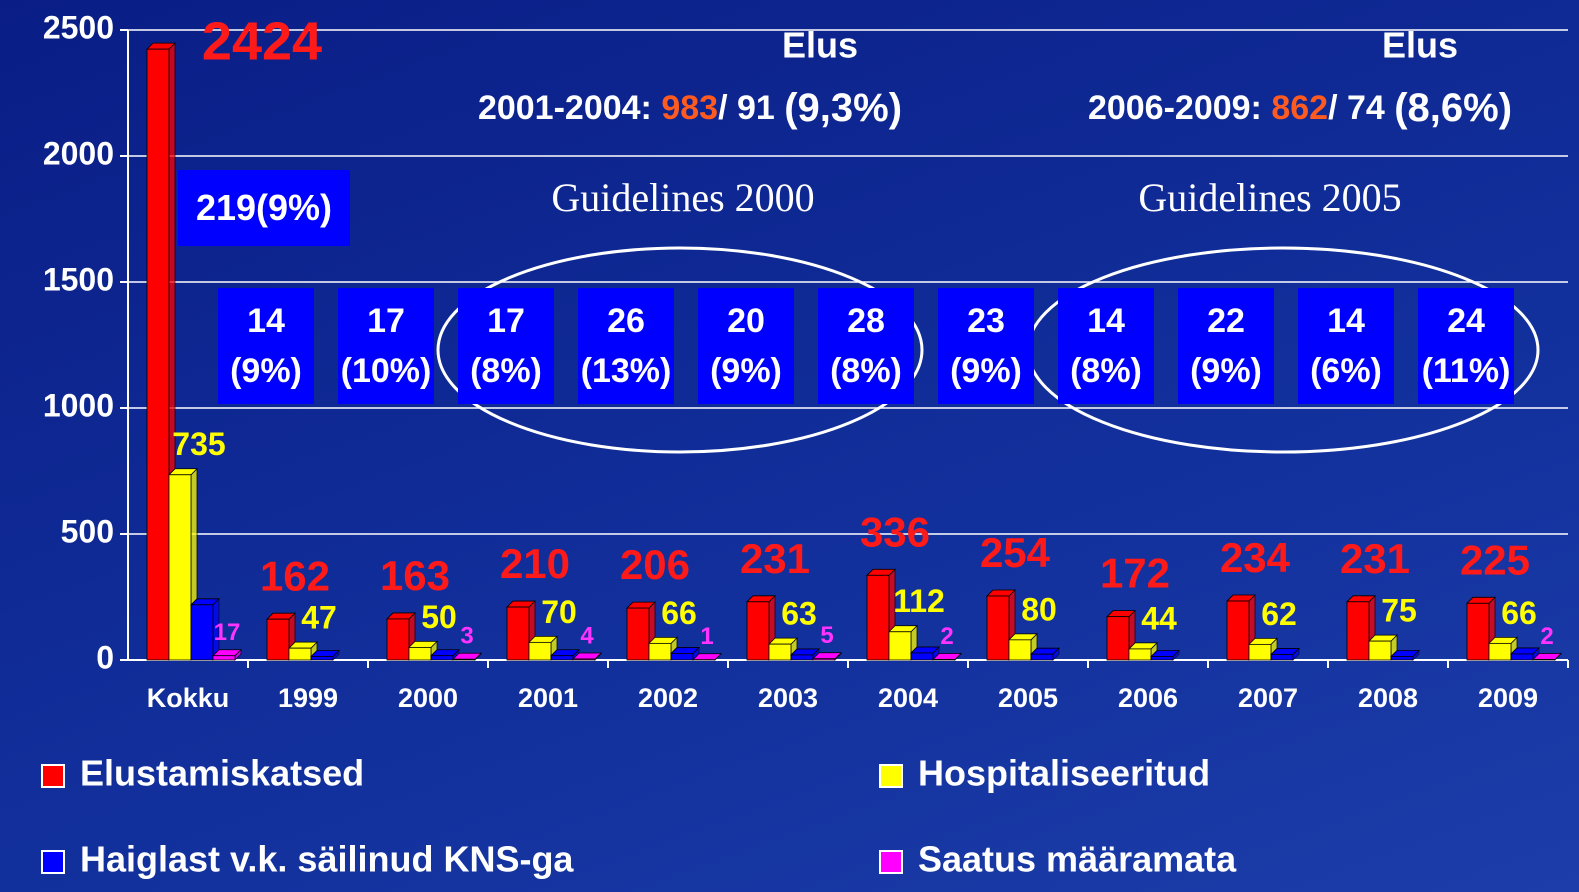 Image resolution: width=1579 pixels, height=892 pixels. What do you see at coordinates (222, 773) in the screenshot?
I see `legend-label: Elustamiskatsed` at bounding box center [222, 773].